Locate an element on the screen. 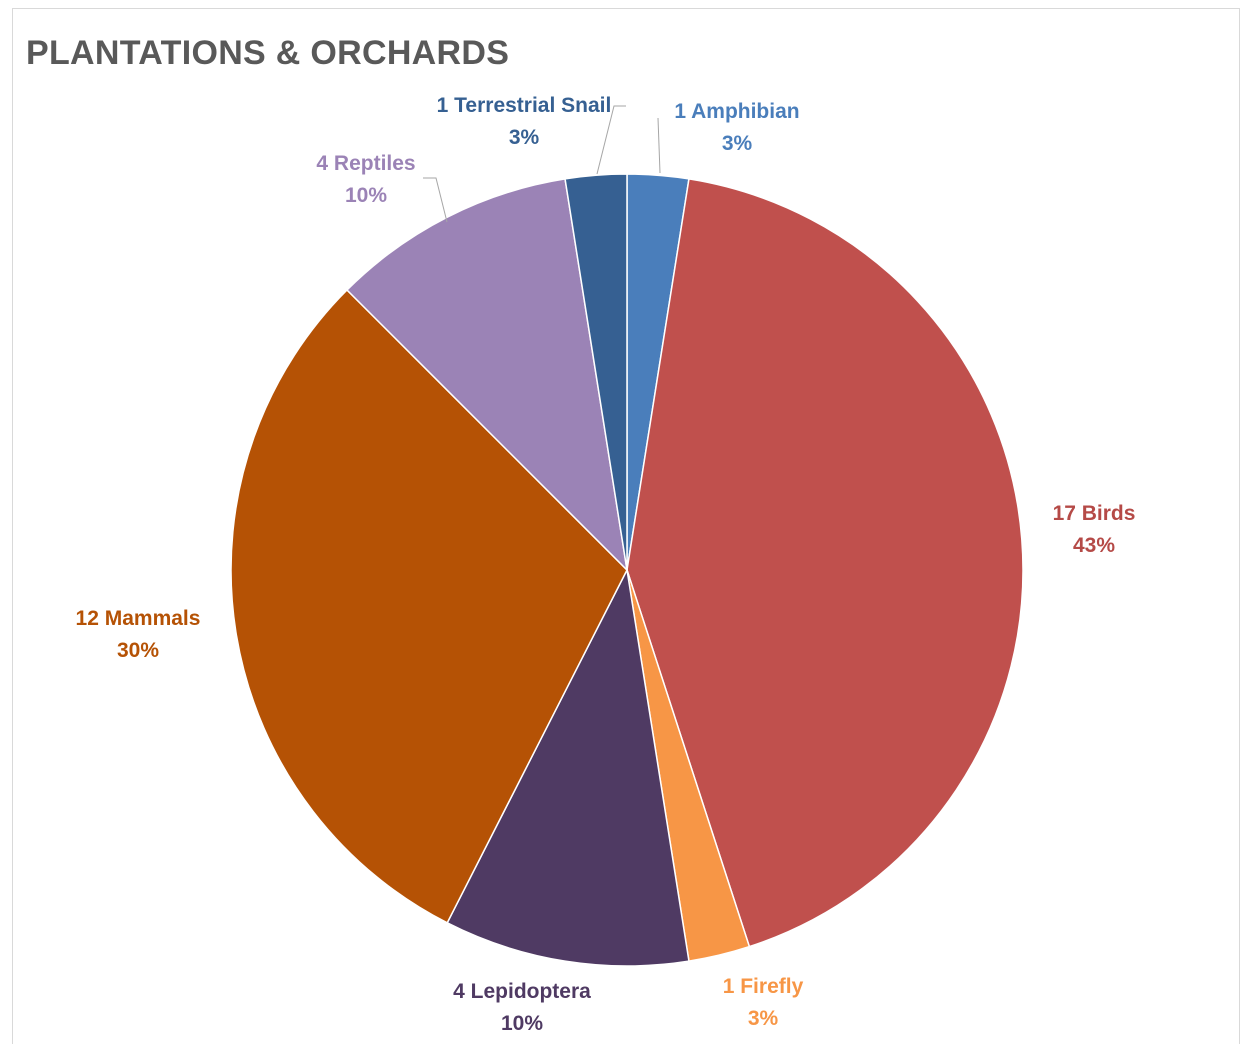 The width and height of the screenshot is (1244, 1049). data-label-birds: 17 Birds 43% is located at coordinates (1094, 529).